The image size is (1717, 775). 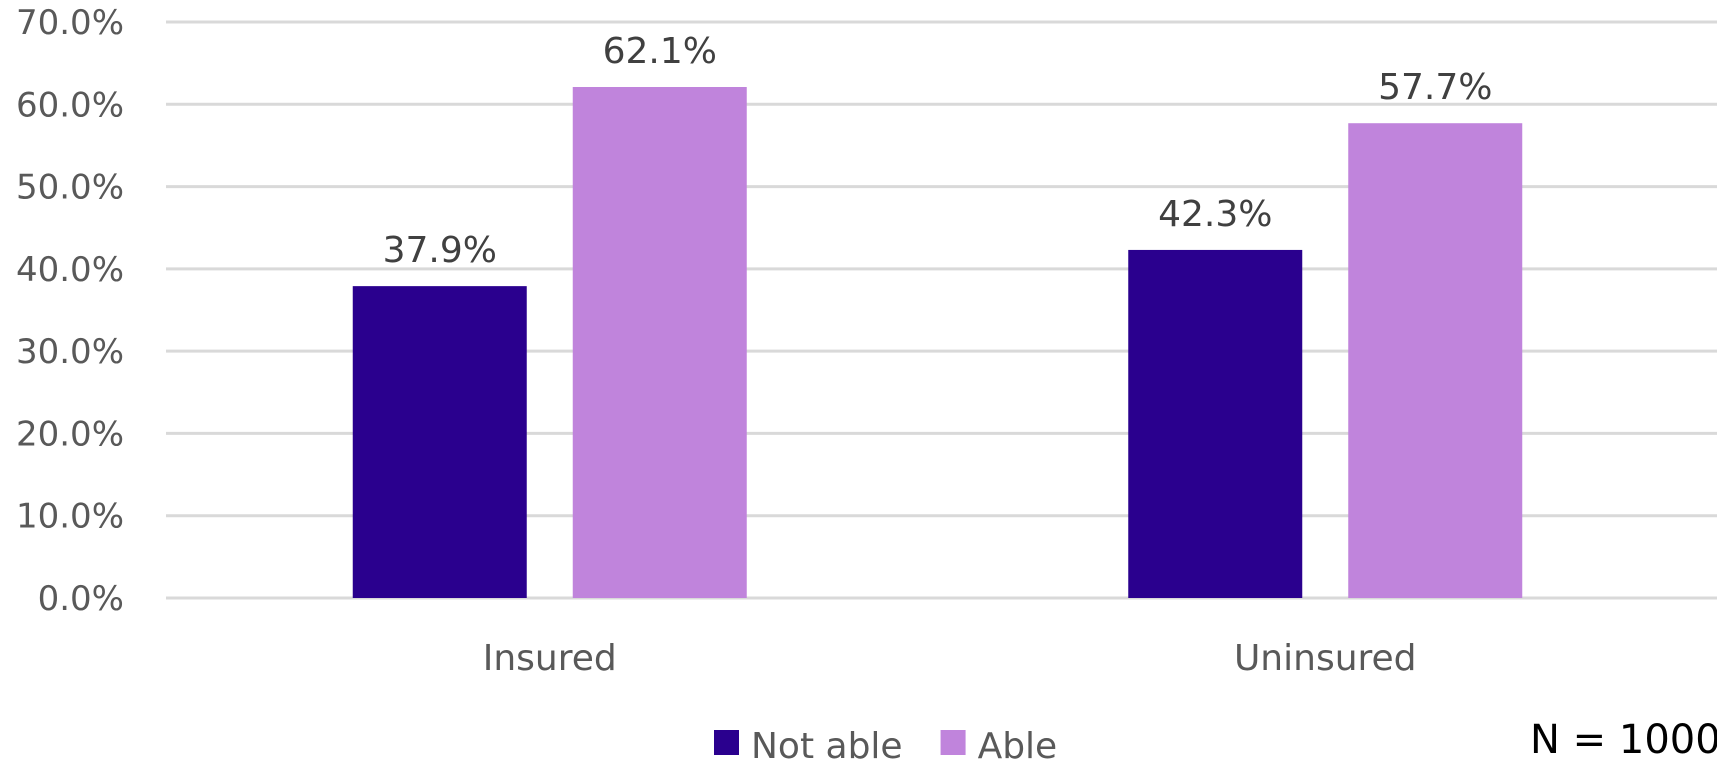 What do you see at coordinates (440, 250) in the screenshot?
I see `data-label: 37.9%` at bounding box center [440, 250].